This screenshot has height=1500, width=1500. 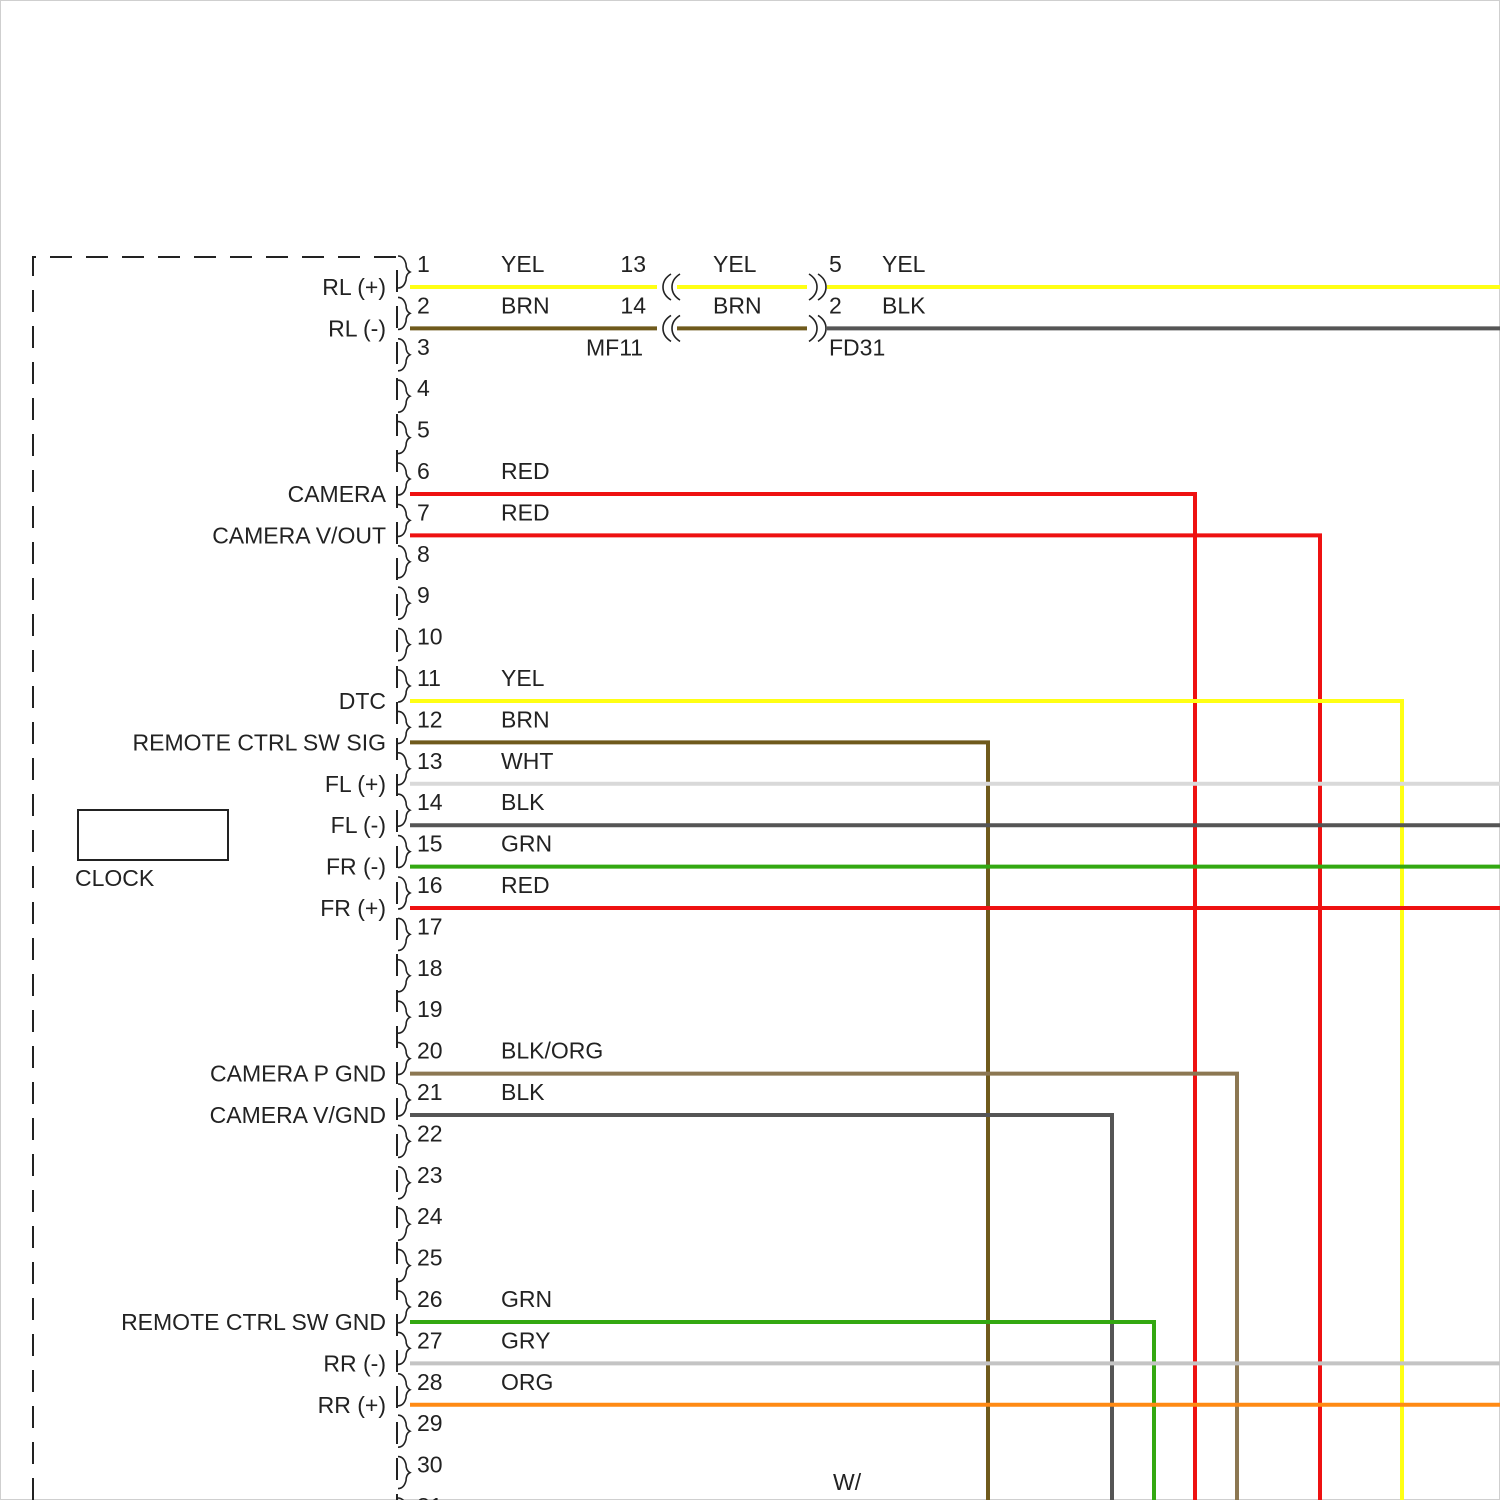 What do you see at coordinates (356, 867) in the screenshot?
I see `signal-label: FR (-)` at bounding box center [356, 867].